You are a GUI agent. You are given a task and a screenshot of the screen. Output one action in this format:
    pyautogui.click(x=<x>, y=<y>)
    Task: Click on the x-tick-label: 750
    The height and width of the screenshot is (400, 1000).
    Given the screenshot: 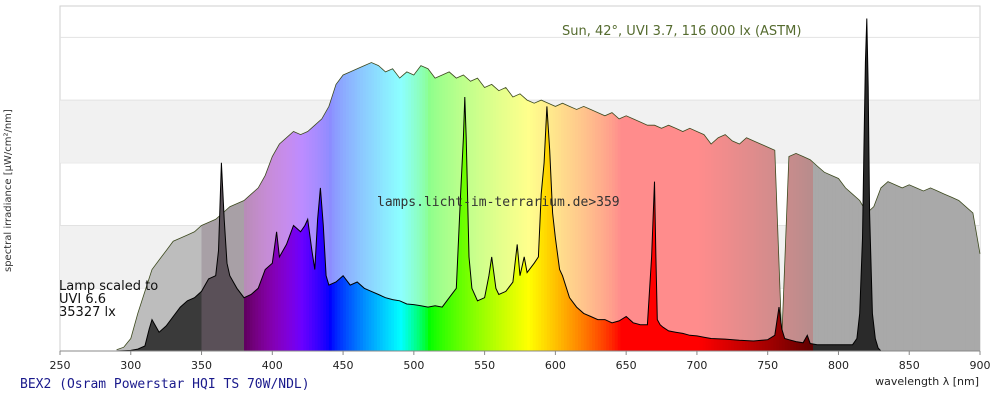 What is the action you would take?
    pyautogui.click(x=767, y=365)
    